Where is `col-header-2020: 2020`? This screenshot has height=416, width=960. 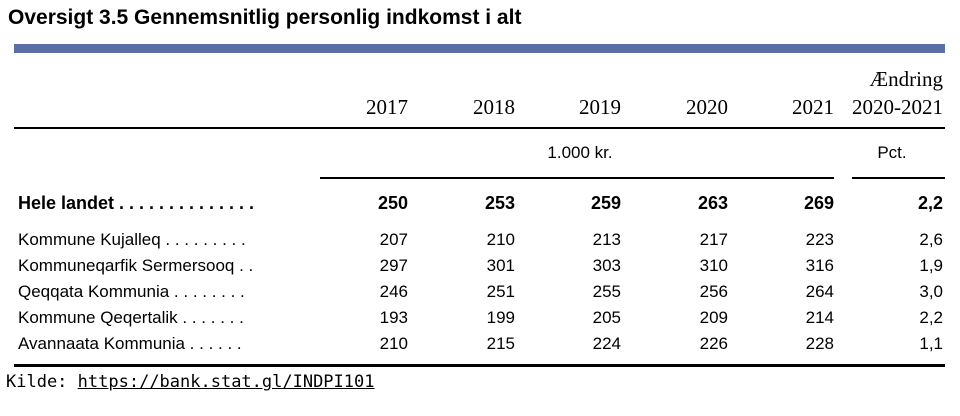
col-header-2020: 2020 is located at coordinates (707, 107).